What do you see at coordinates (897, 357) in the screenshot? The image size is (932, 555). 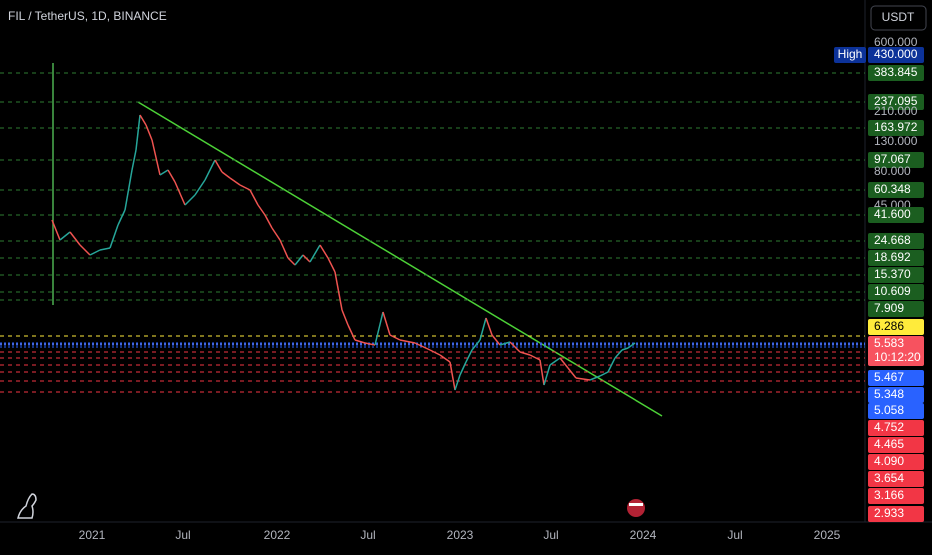 I see `countdown: 10:12:20` at bounding box center [897, 357].